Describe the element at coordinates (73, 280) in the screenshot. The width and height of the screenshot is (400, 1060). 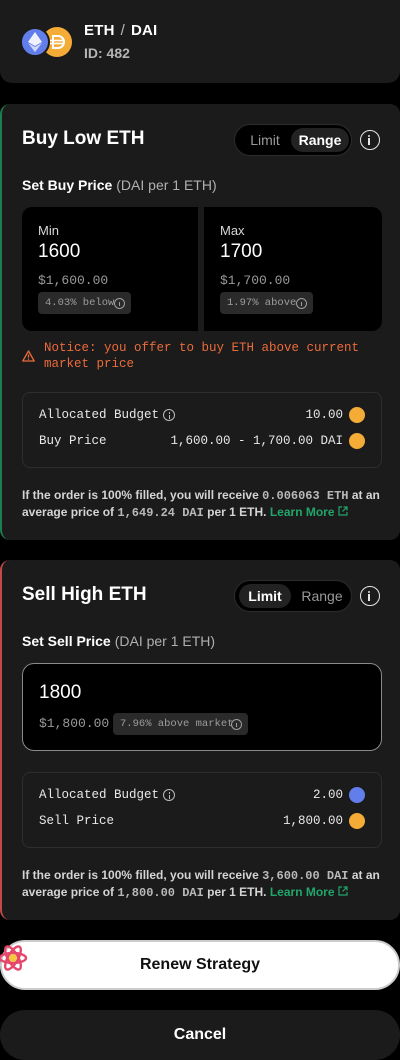
I see `min-usd-value: $1,600.00` at that location.